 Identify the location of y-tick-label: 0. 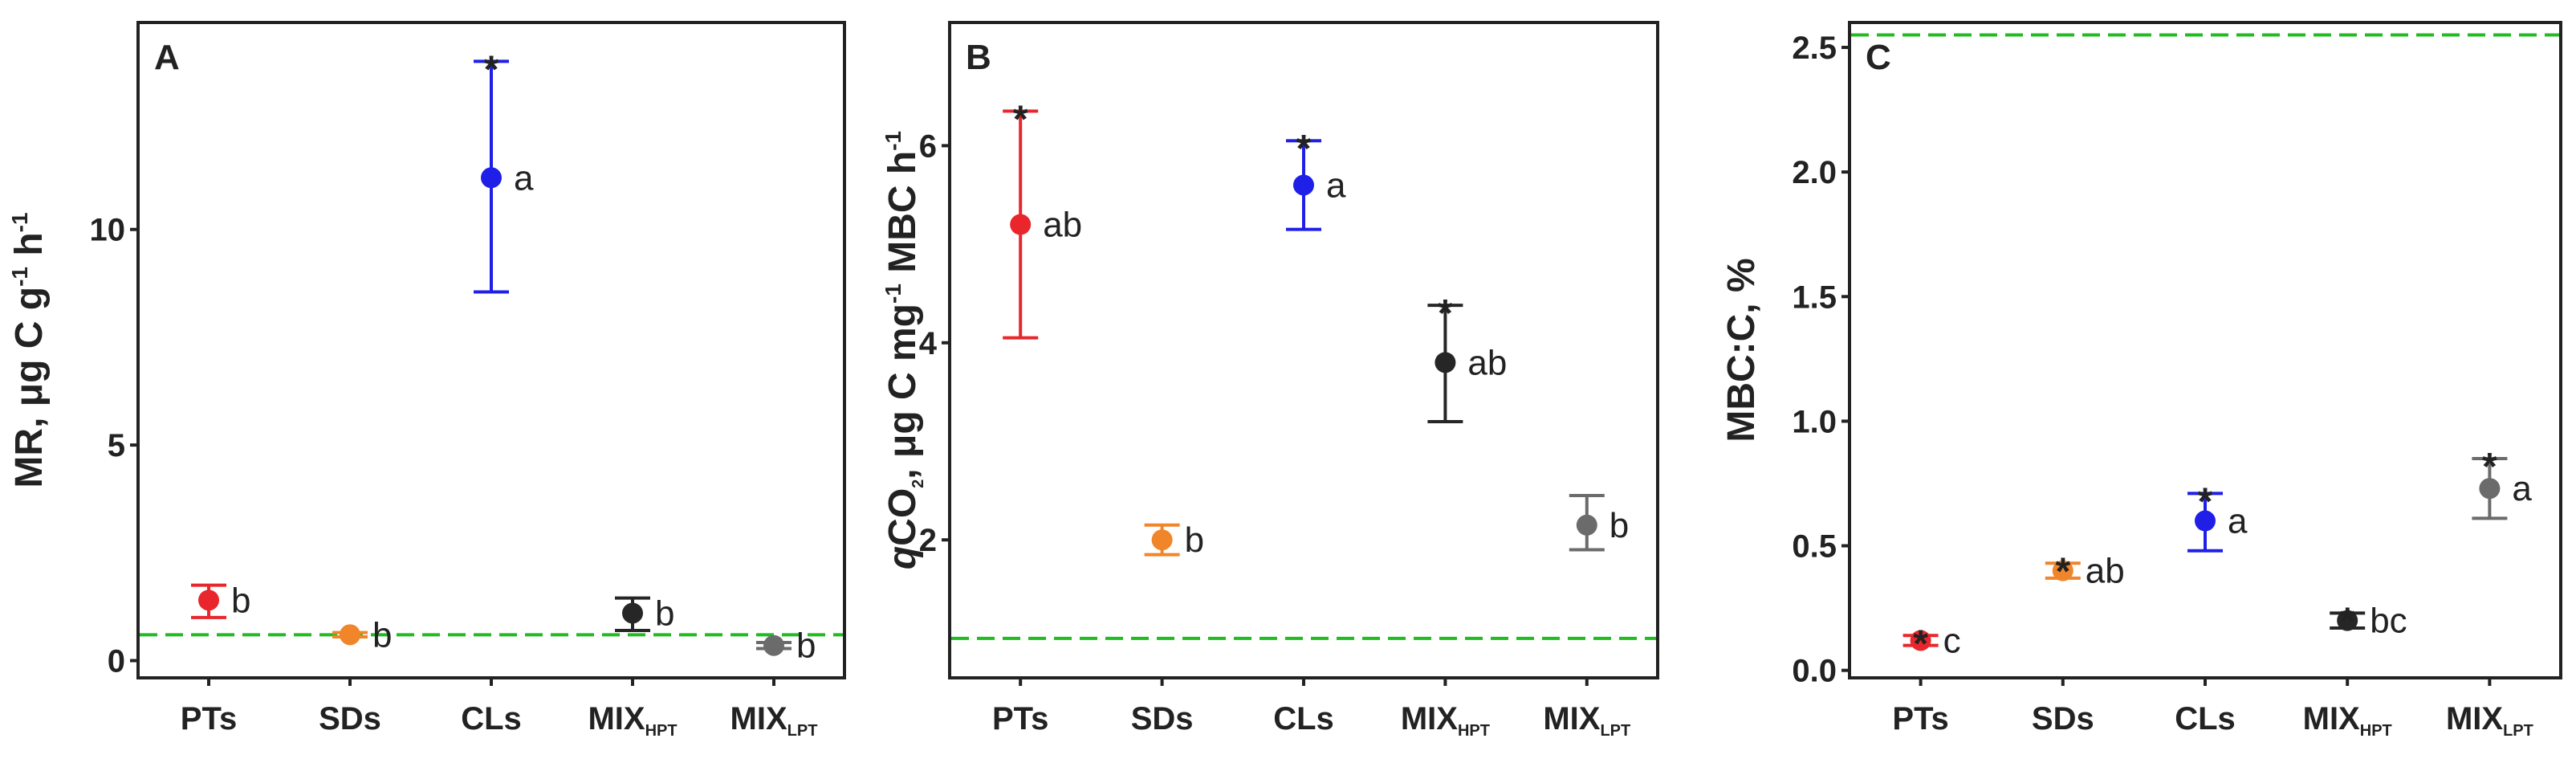
(116, 661).